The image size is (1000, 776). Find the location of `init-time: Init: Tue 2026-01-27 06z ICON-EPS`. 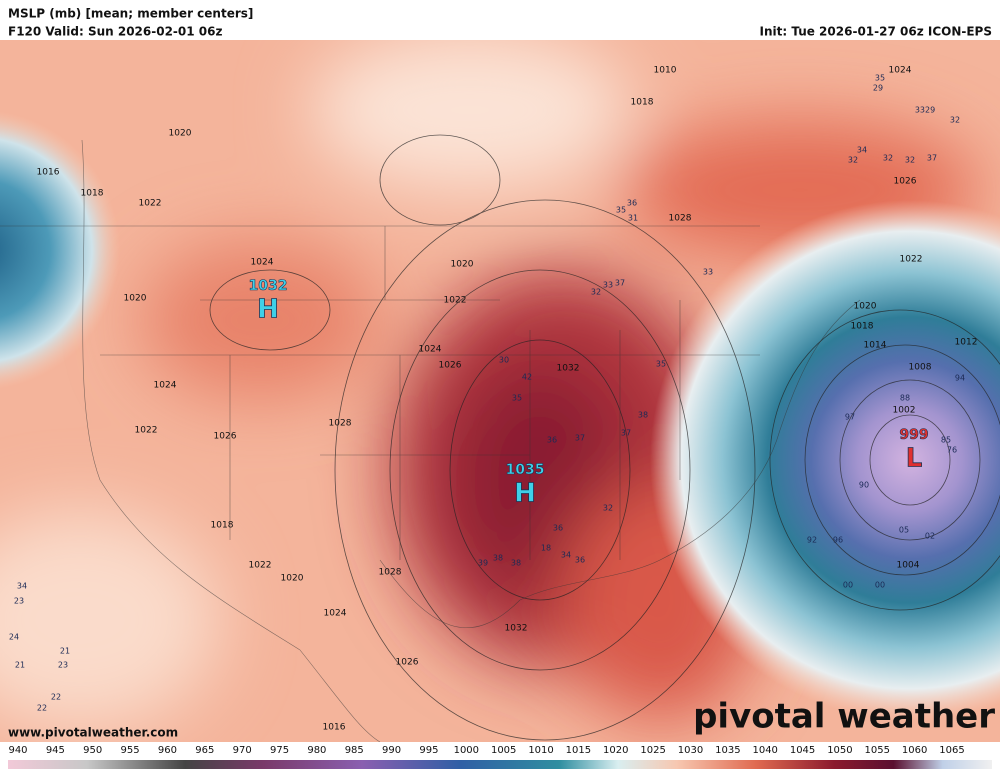

init-time: Init: Tue 2026-01-27 06z ICON-EPS is located at coordinates (876, 32).